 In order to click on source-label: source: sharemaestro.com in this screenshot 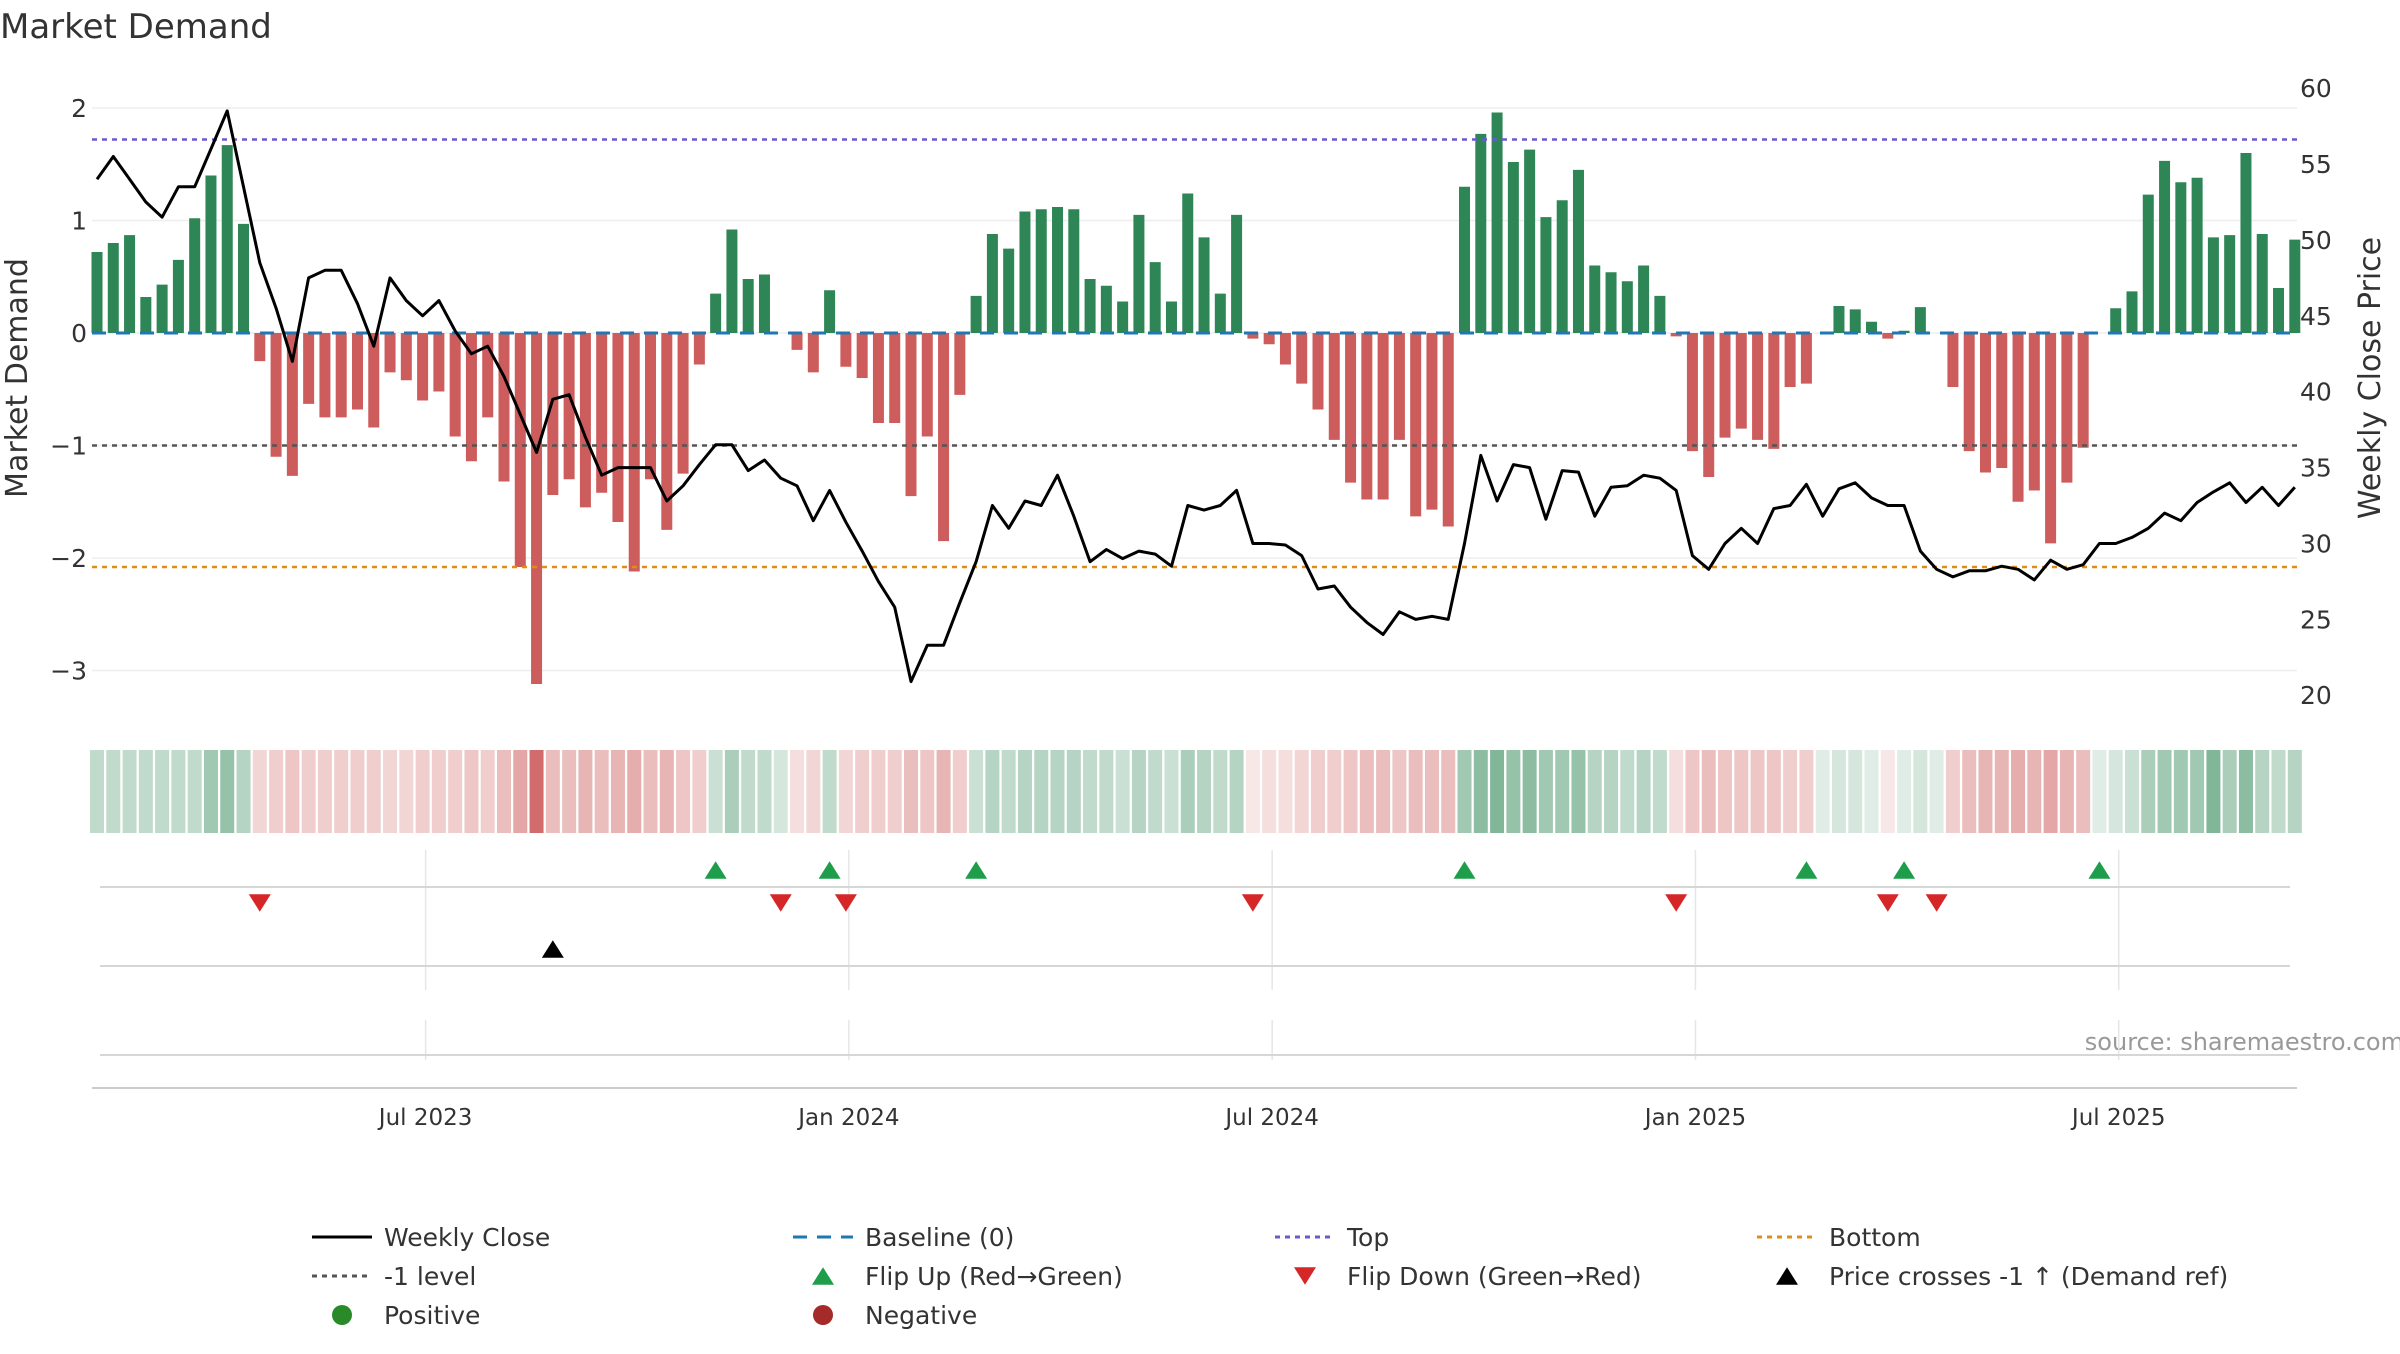, I will do `click(2242, 1042)`.